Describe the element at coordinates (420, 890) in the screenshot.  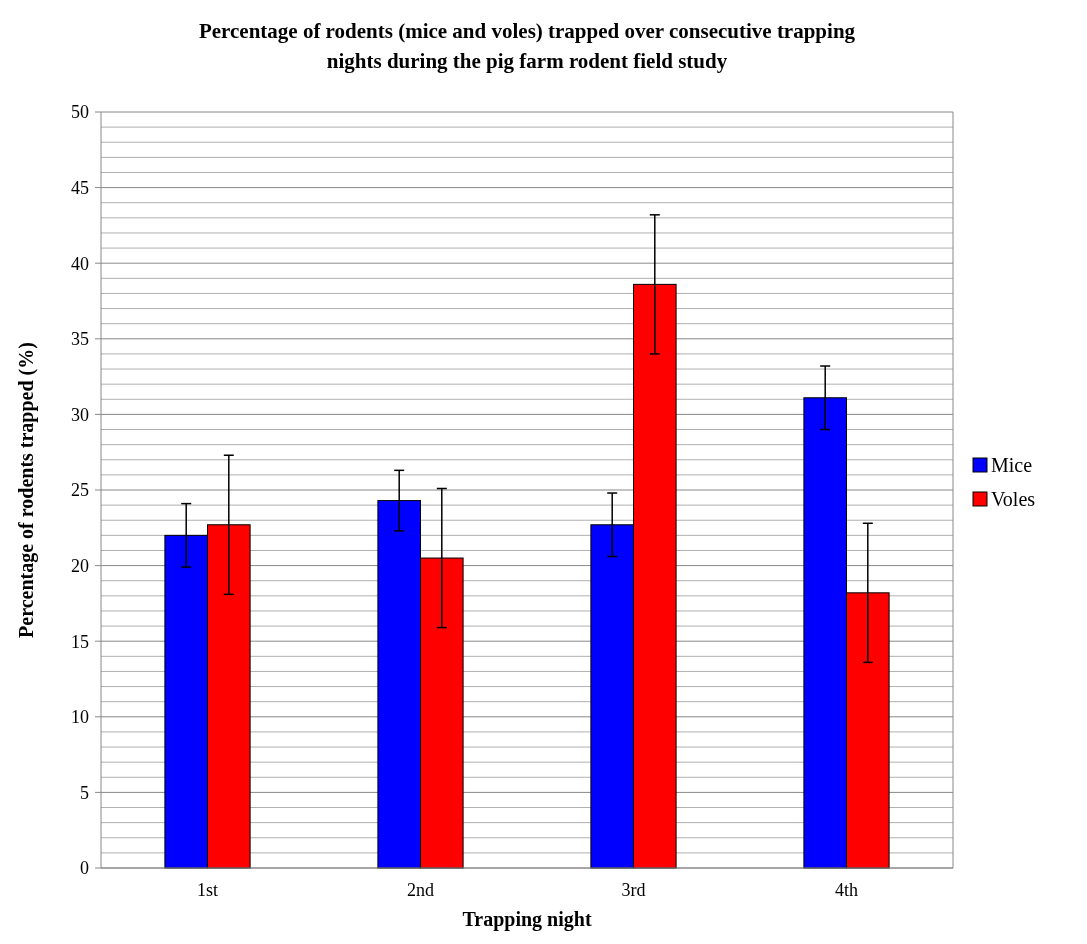
I see `x-tick-label: 2nd` at that location.